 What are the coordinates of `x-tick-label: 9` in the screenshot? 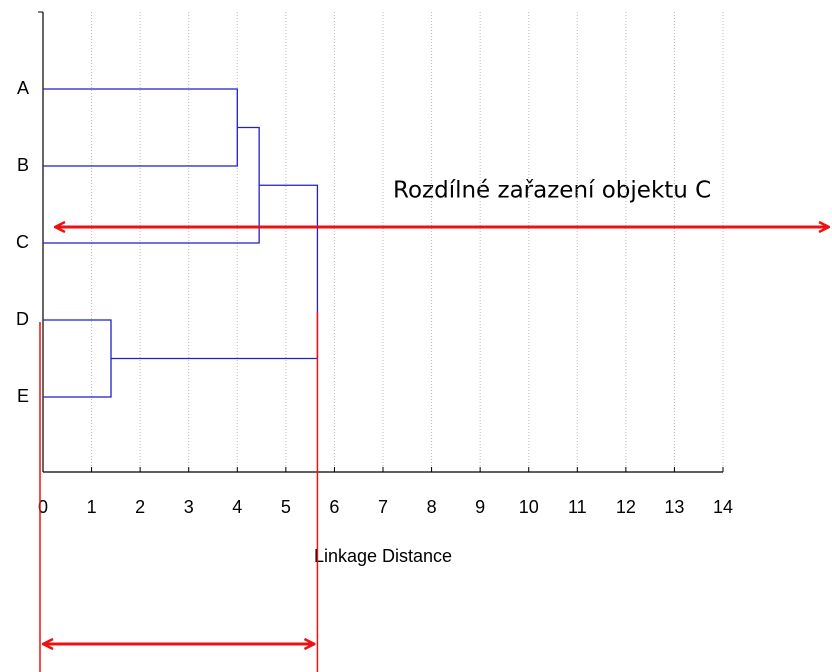 It's located at (480, 507).